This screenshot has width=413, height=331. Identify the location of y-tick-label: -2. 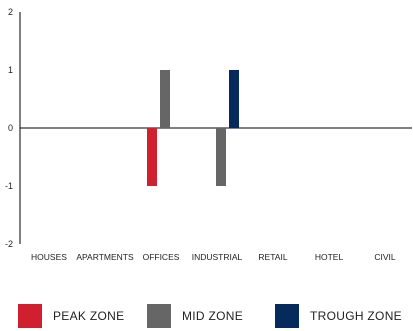
(9, 244).